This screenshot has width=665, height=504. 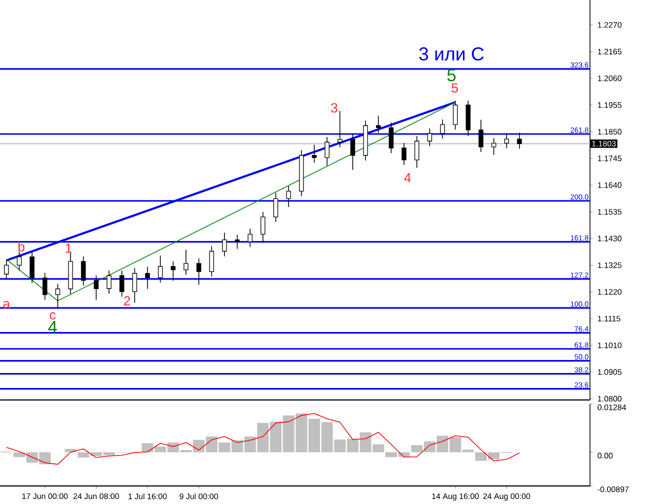 I want to click on x-tick-label: 9 Jul 00:00, so click(x=199, y=496).